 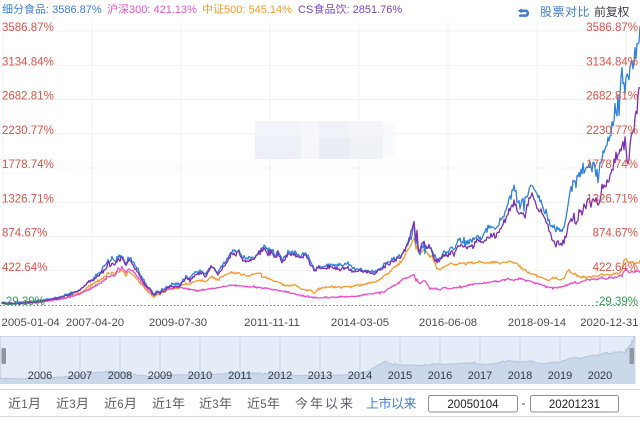 I want to click on svg-text: 2013, so click(x=320, y=376).